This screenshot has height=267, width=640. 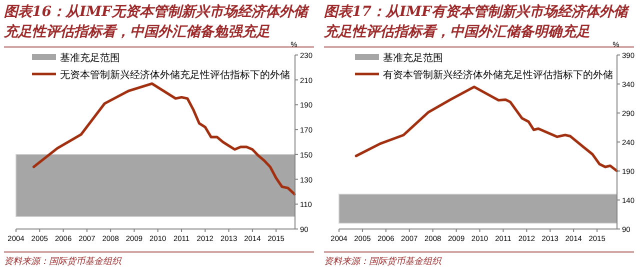 I want to click on legend-label: 有资本管制新兴经济体外储充足性评估指标下的外储, so click(x=498, y=75).